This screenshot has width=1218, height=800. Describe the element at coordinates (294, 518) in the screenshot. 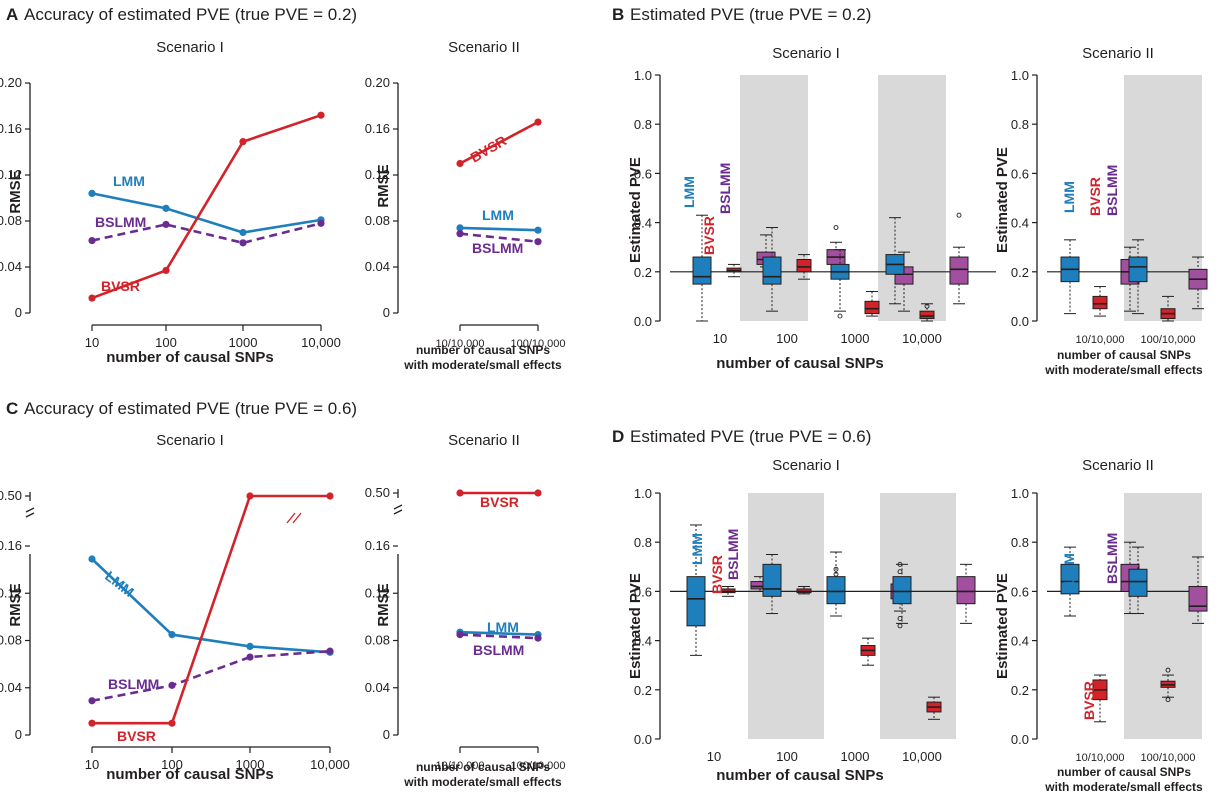

I see `line-break-mark` at that location.